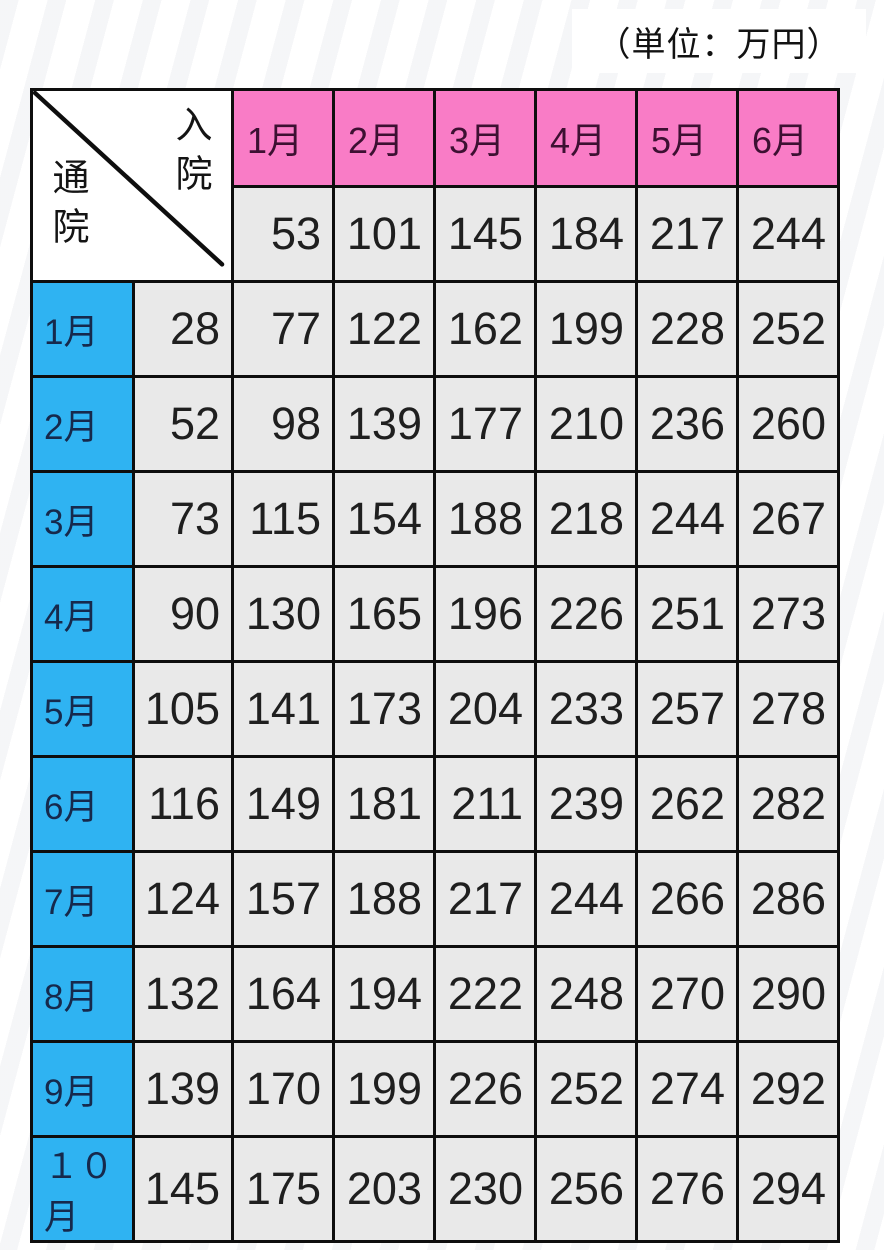  What do you see at coordinates (485, 234) in the screenshot?
I see `hospitalization-only-value-cell: 145` at bounding box center [485, 234].